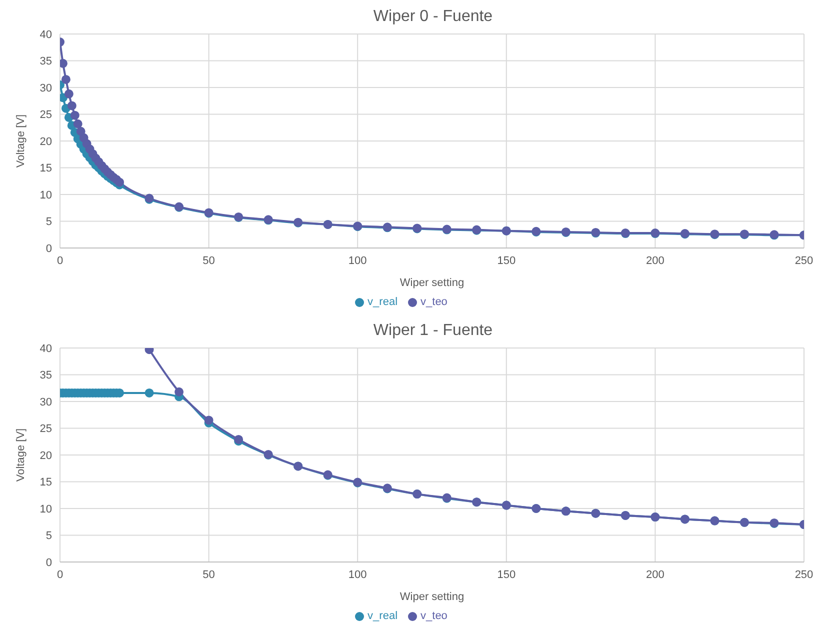  I want to click on chart-title: Wiper 0 - Fuente, so click(433, 17).